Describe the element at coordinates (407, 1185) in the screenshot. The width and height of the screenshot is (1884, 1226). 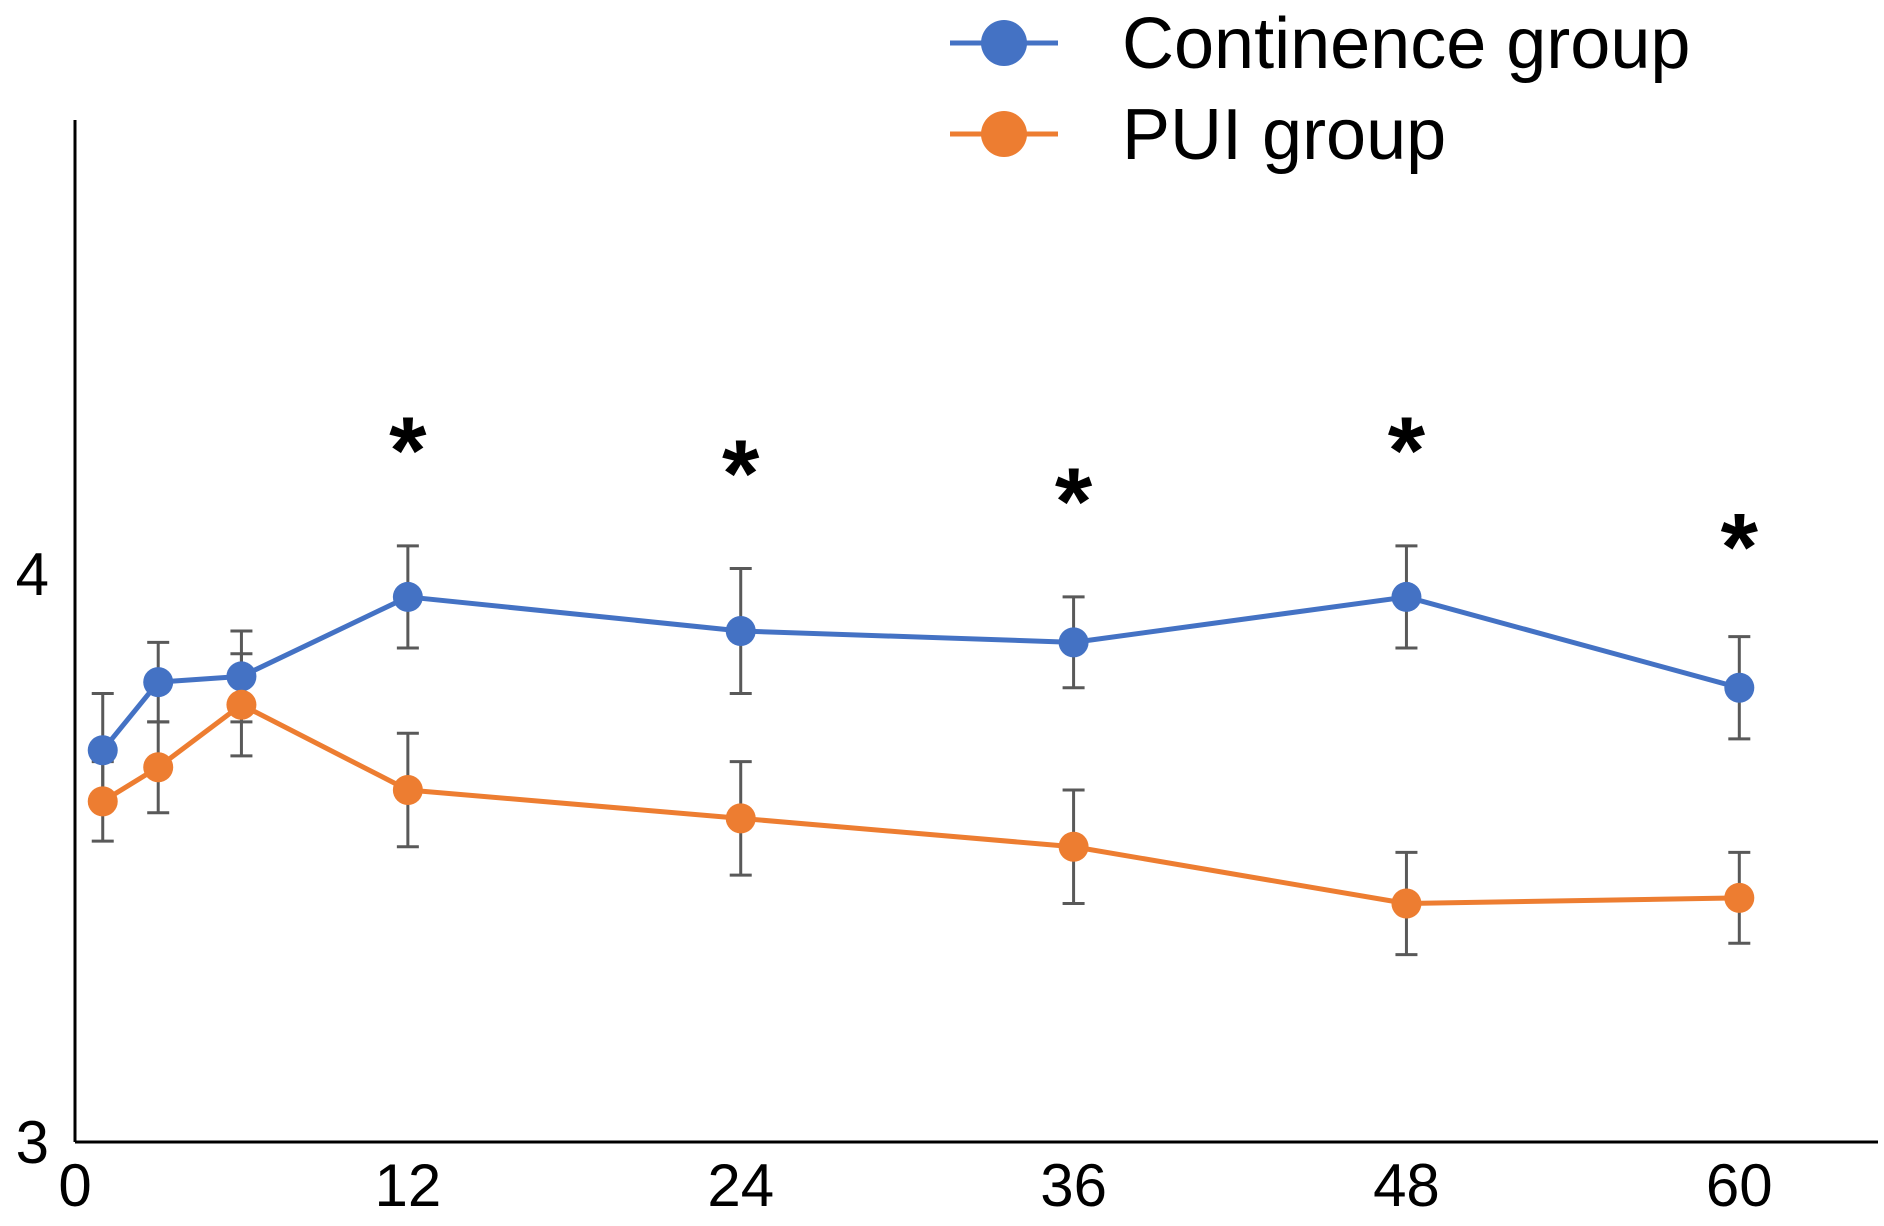
I see `x-tick-label: 12` at that location.